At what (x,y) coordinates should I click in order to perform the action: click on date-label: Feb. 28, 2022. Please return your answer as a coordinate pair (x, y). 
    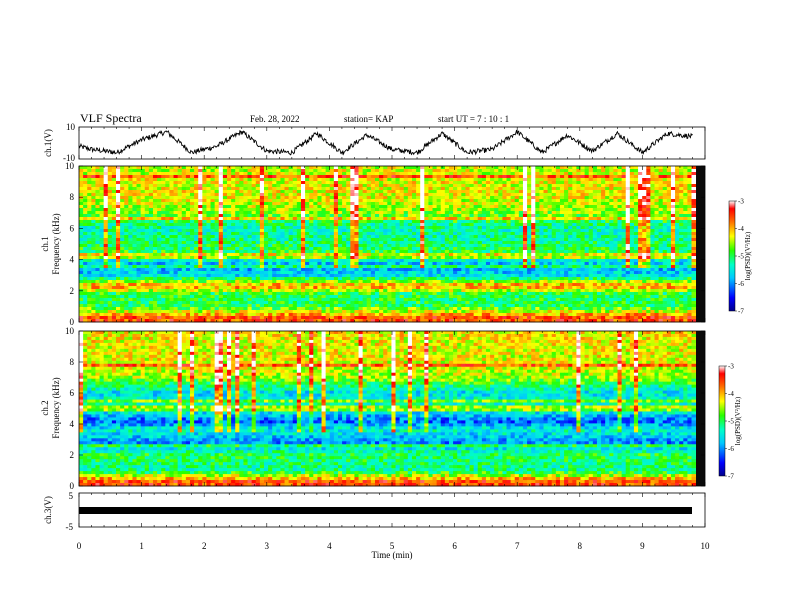
    Looking at the image, I should click on (275, 119).